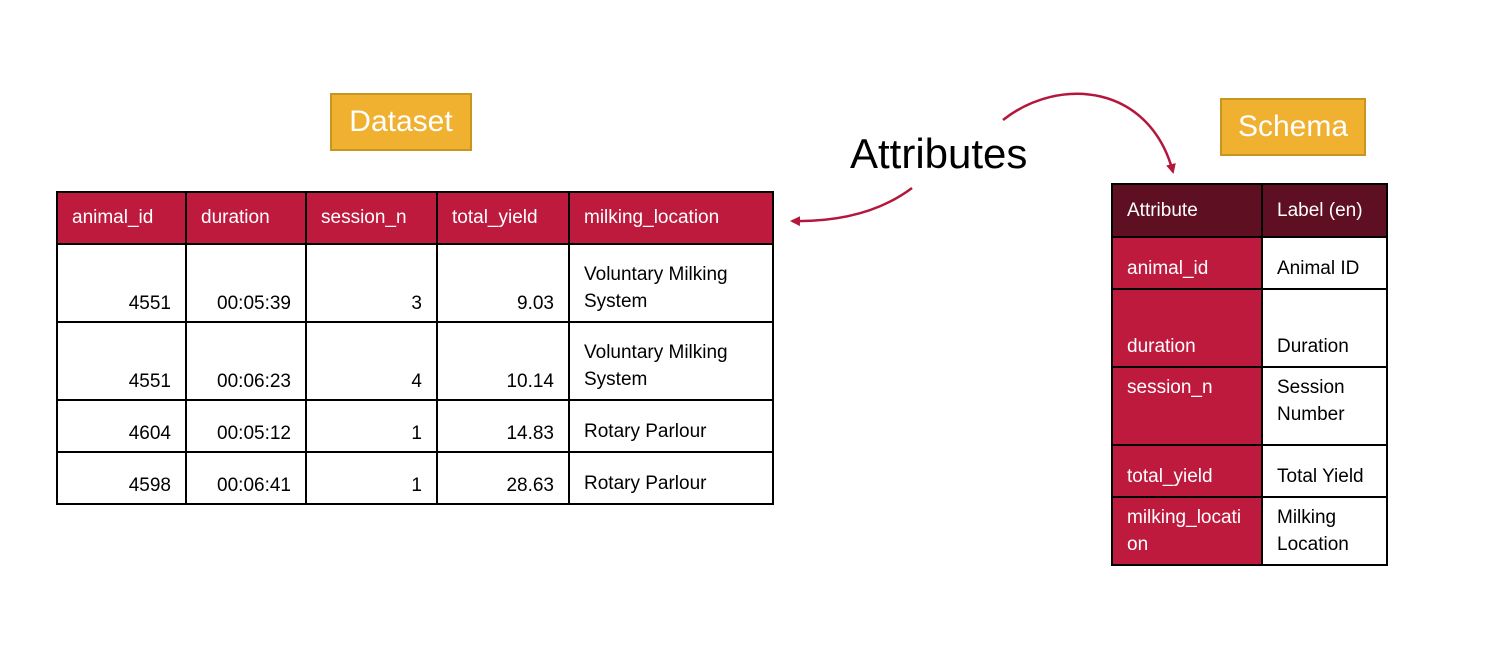 The width and height of the screenshot is (1503, 660). What do you see at coordinates (371, 283) in the screenshot?
I see `cell: 3` at bounding box center [371, 283].